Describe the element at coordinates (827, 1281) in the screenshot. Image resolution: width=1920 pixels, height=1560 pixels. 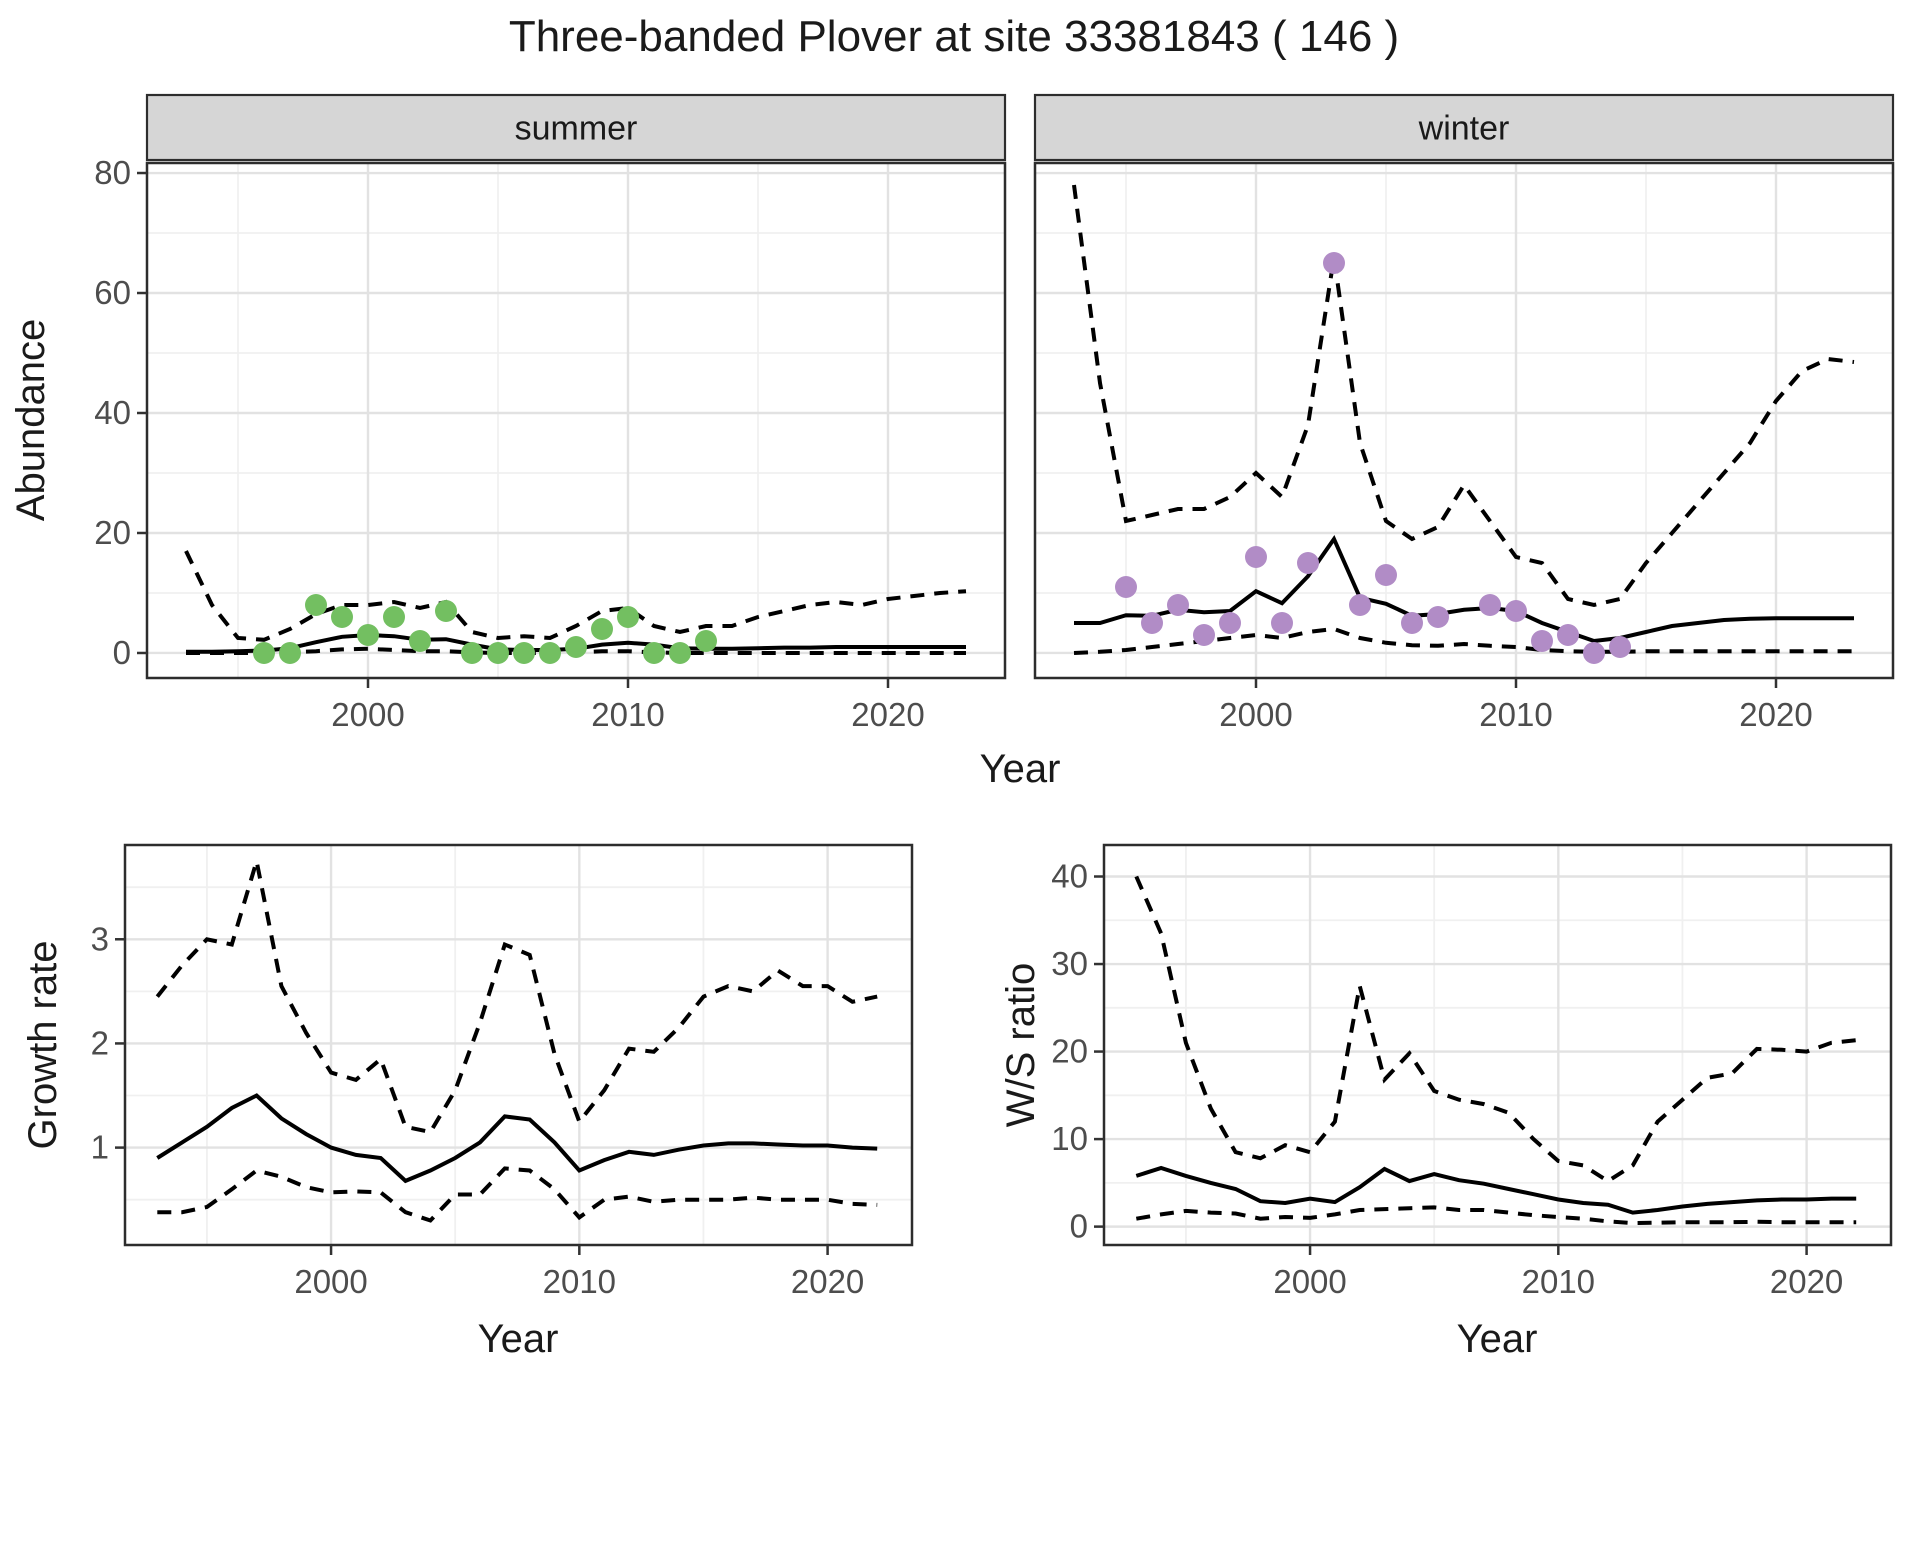
I see `growth_rate-x-tick-label: 2020` at that location.